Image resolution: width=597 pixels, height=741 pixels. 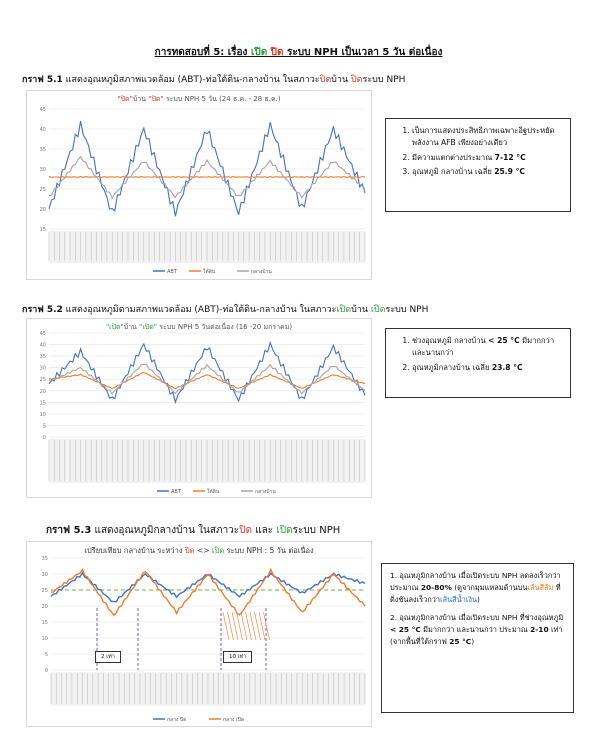 I want to click on chart-title-text: บ้าน, so click(x=140, y=99).